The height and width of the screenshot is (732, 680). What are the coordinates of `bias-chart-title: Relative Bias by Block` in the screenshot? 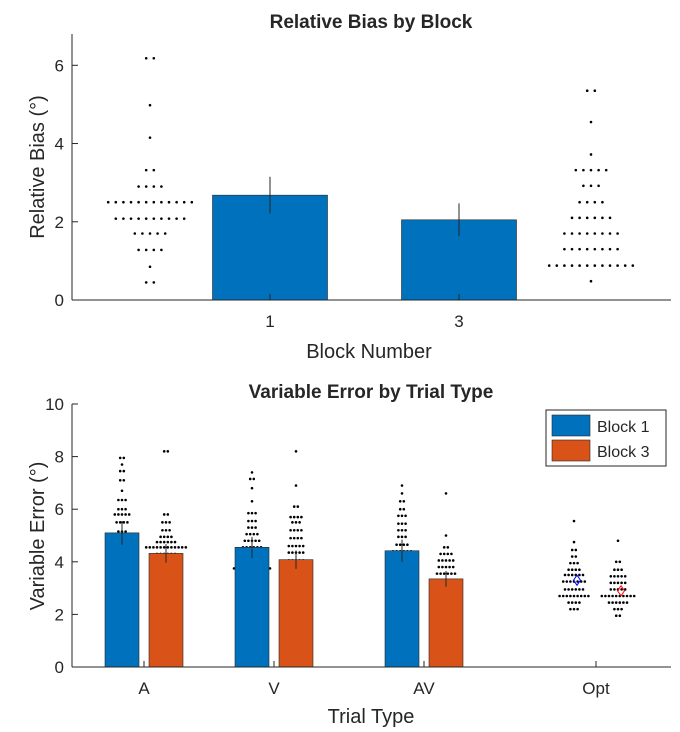 It's located at (371, 22).